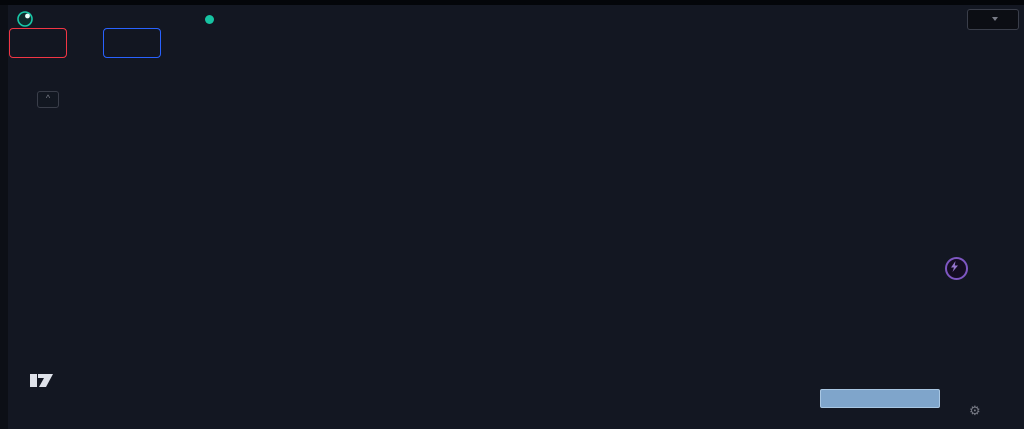 The height and width of the screenshot is (429, 1024). I want to click on bb-legend, so click(20, 79).